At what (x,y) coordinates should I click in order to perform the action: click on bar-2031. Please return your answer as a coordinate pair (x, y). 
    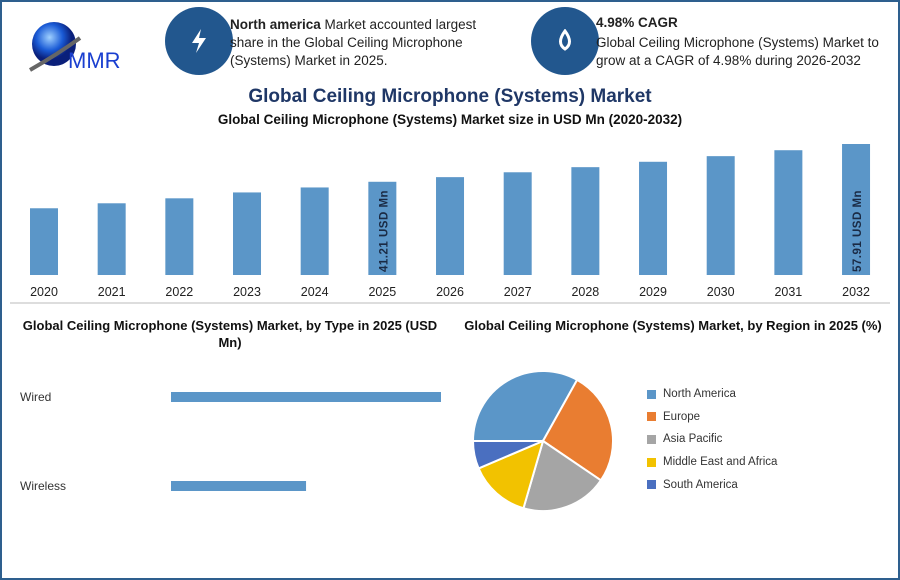
    Looking at the image, I should click on (788, 212).